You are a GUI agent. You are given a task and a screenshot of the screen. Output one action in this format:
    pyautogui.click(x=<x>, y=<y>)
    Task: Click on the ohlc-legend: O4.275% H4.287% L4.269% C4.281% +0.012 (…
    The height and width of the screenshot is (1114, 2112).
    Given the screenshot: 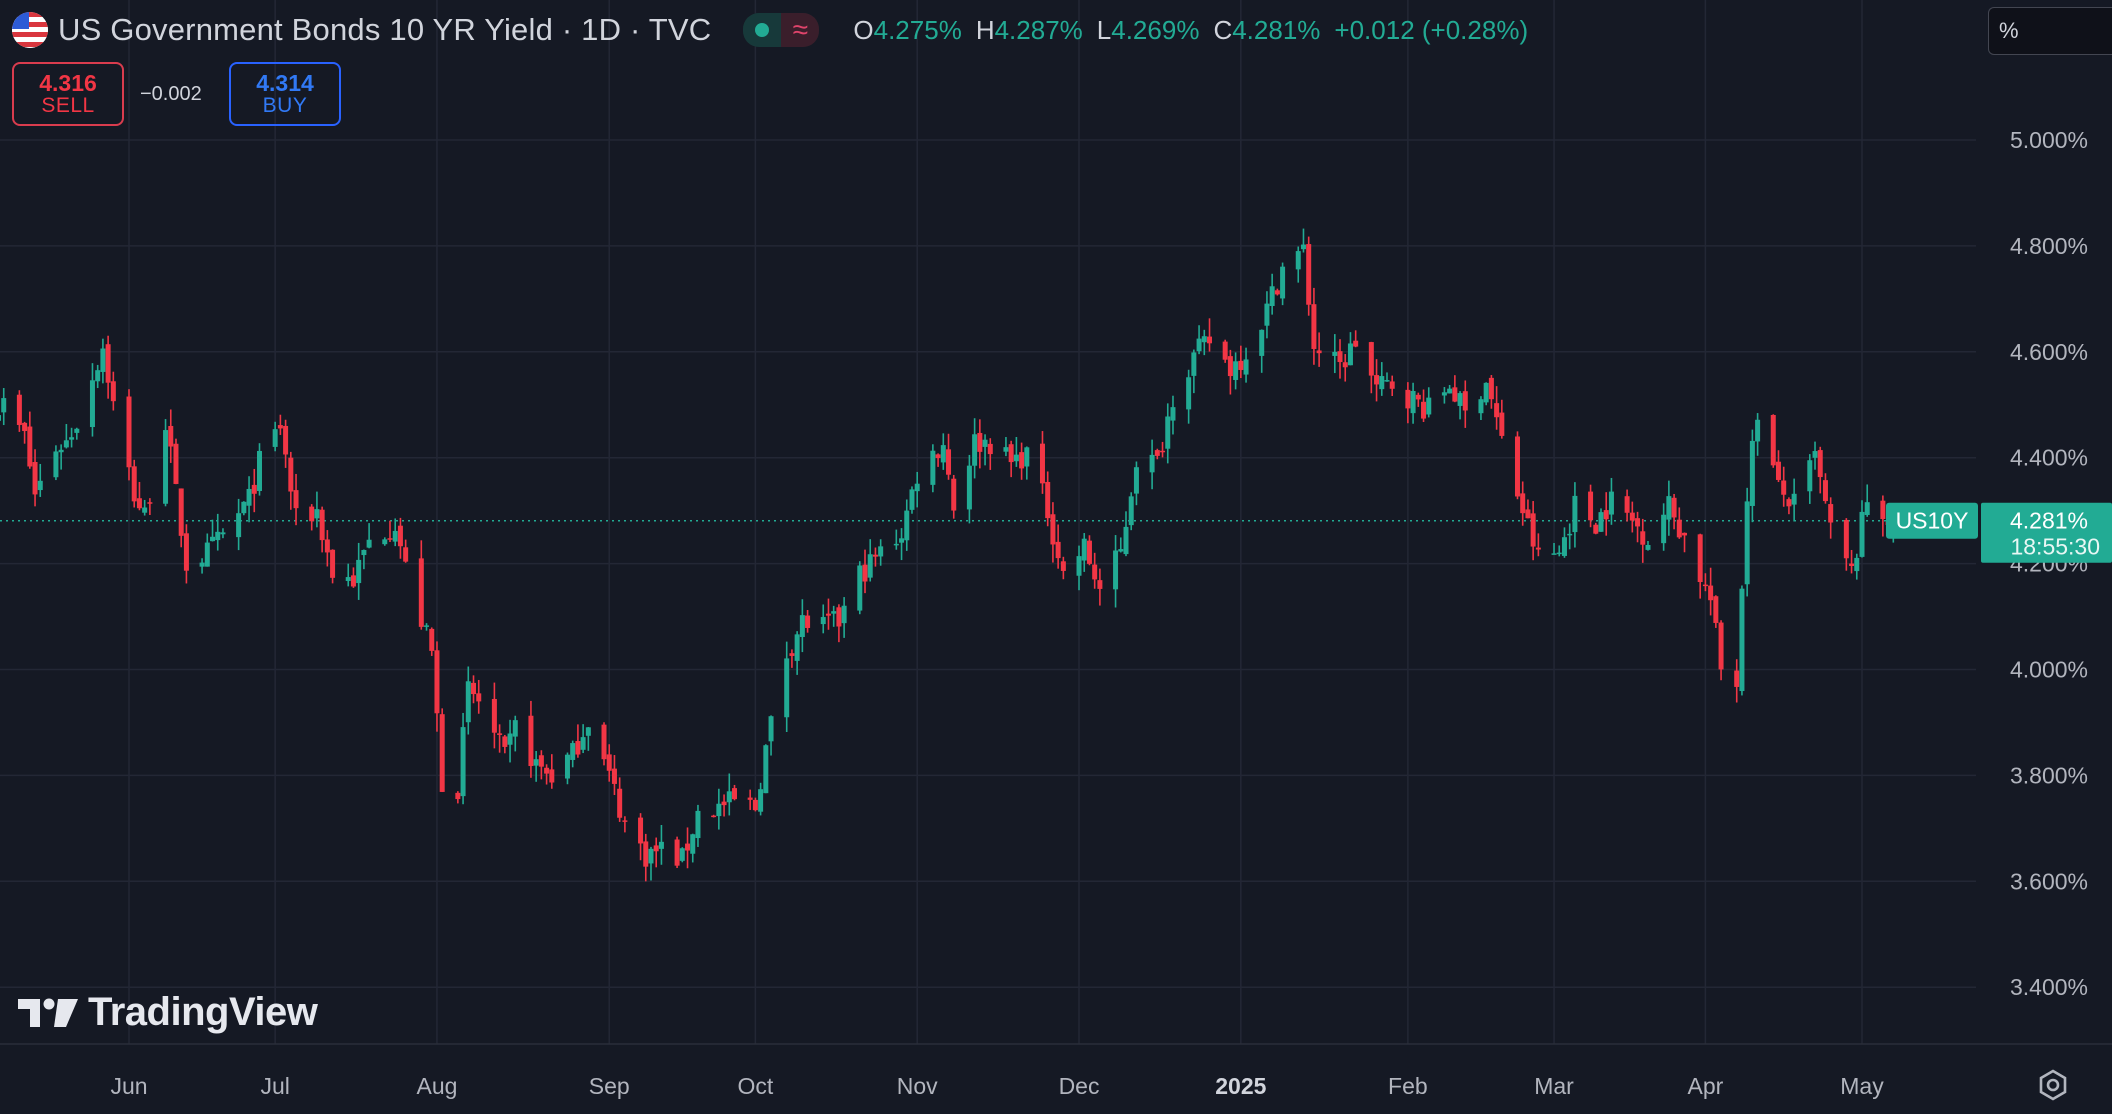 What is the action you would take?
    pyautogui.click(x=1190, y=30)
    